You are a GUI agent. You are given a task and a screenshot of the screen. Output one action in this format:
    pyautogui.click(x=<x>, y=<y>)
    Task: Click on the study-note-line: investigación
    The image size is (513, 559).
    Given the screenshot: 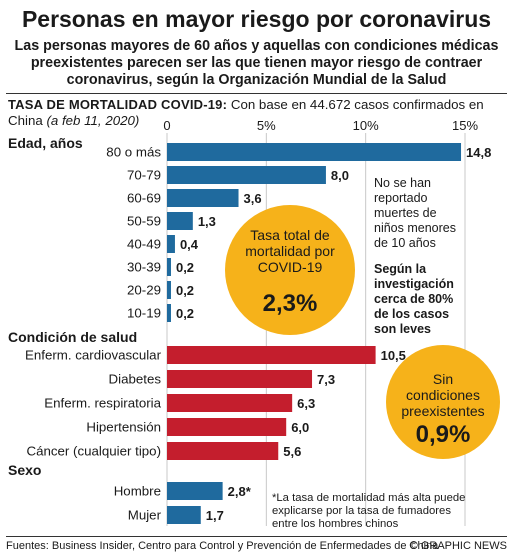 What is the action you would take?
    pyautogui.click(x=414, y=284)
    